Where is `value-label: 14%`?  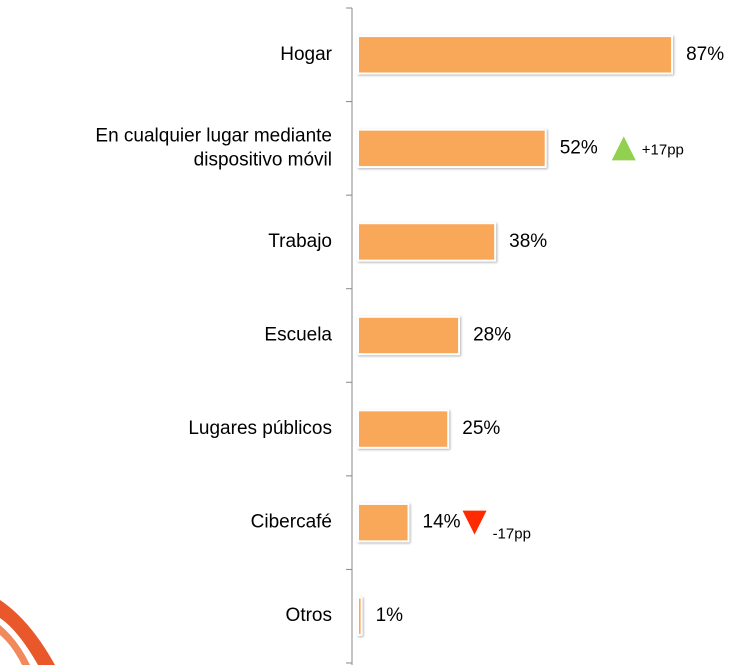 value-label: 14% is located at coordinates (442, 522).